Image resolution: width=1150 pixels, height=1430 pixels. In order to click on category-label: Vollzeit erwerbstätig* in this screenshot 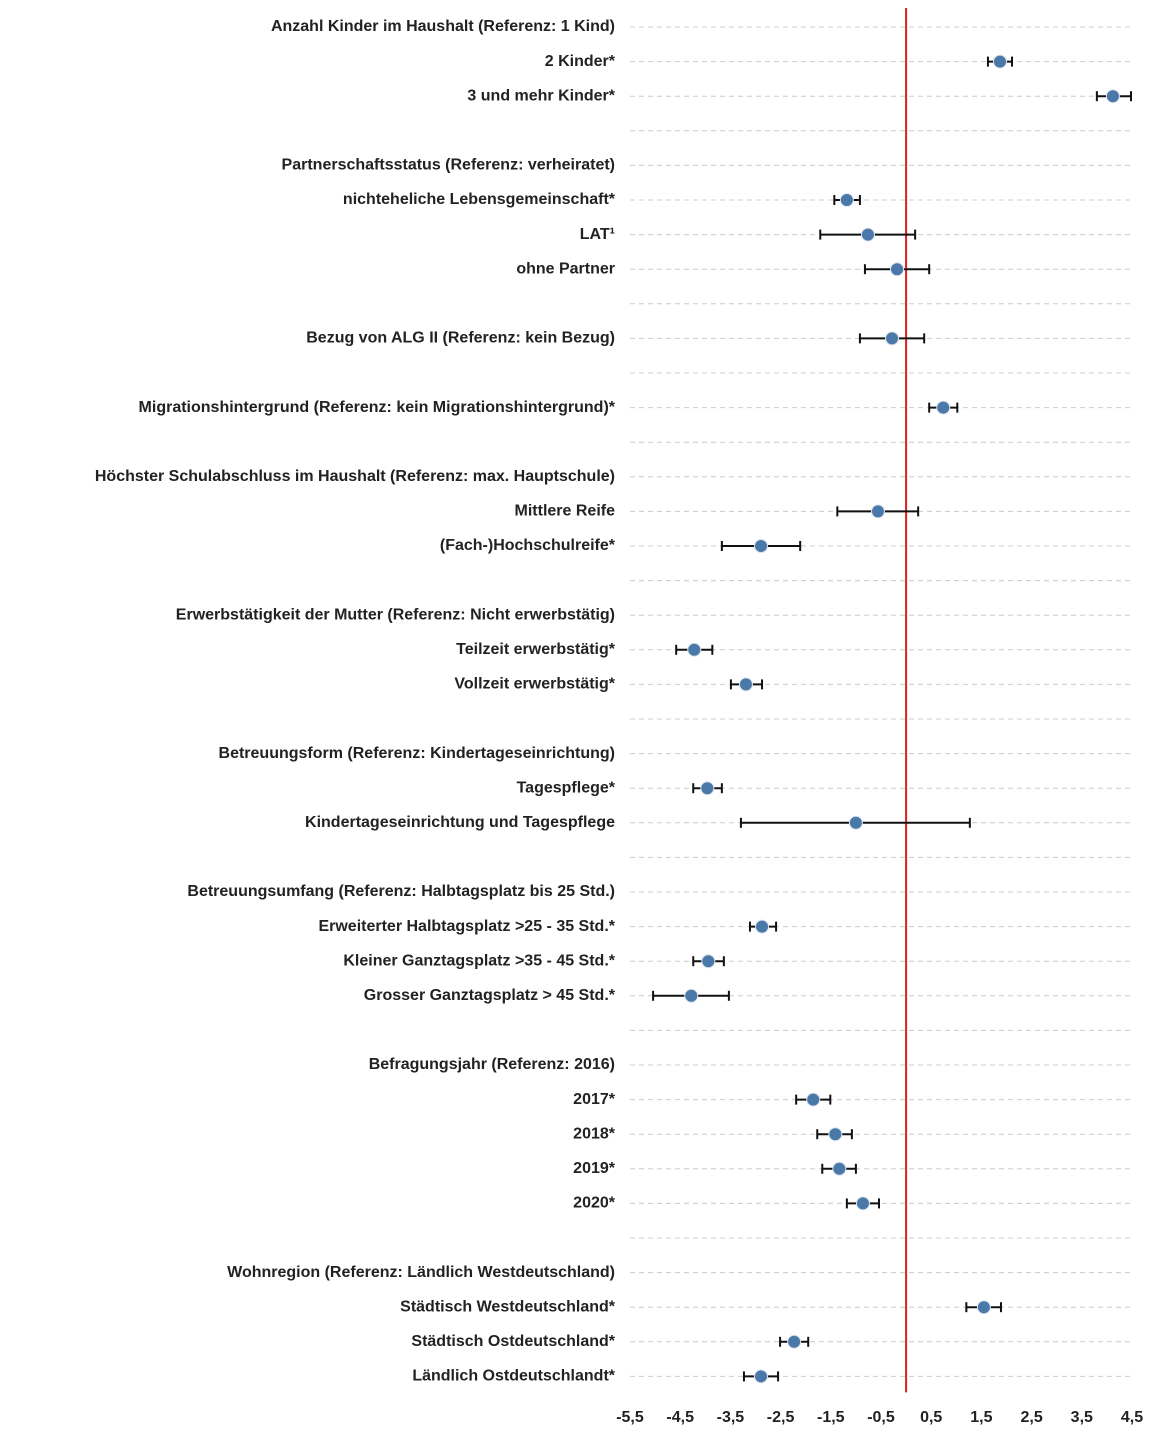, I will do `click(534, 684)`.